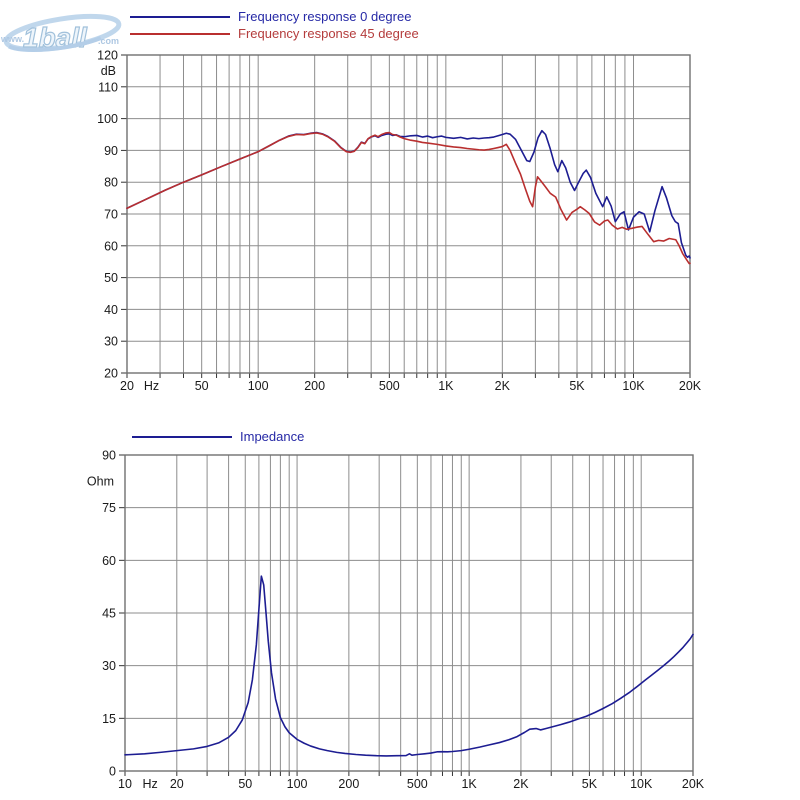 The image size is (800, 800). I want to click on watermark-www: www., so click(12, 39).